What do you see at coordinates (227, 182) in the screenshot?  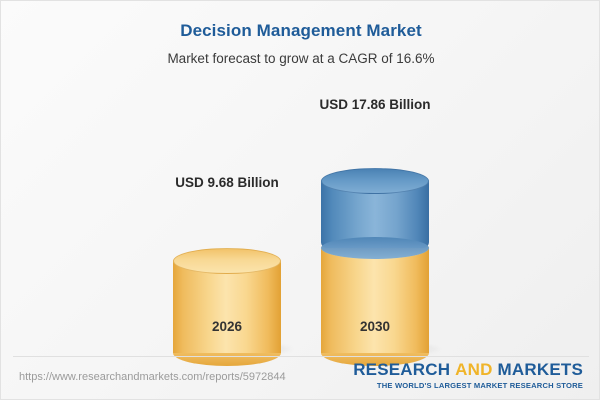 I see `bar-2026-value-label: USD 9.68 Billion` at bounding box center [227, 182].